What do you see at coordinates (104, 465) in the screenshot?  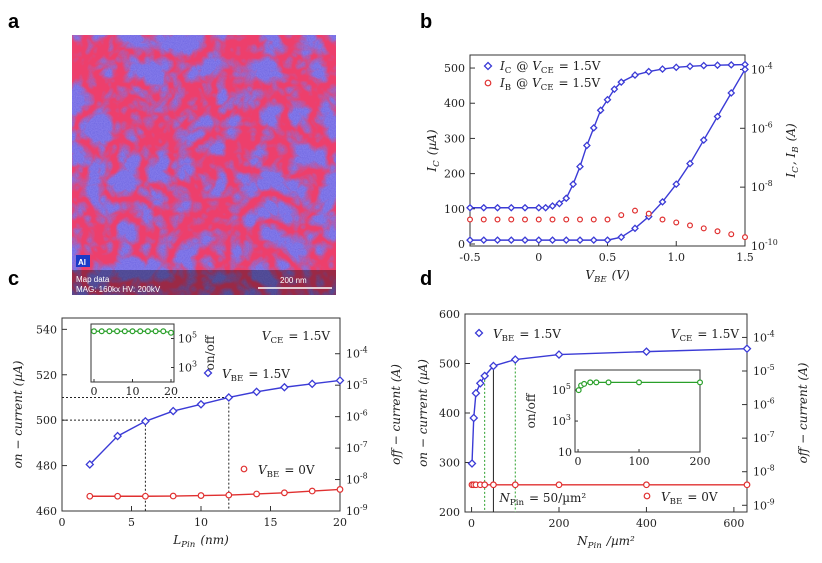 I see `guide-line` at bounding box center [104, 465].